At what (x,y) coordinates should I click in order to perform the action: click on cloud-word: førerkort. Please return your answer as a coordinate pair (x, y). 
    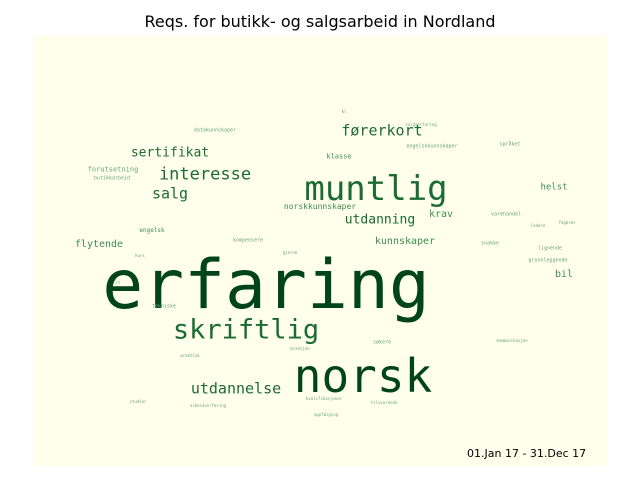
    Looking at the image, I should click on (382, 130).